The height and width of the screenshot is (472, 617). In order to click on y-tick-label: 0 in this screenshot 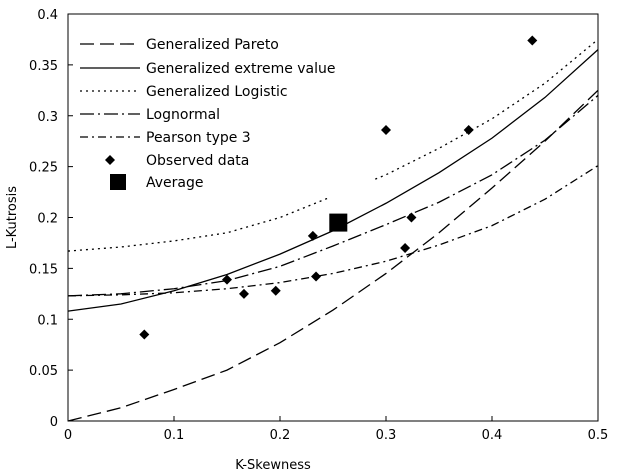, I will do `click(54, 422)`.